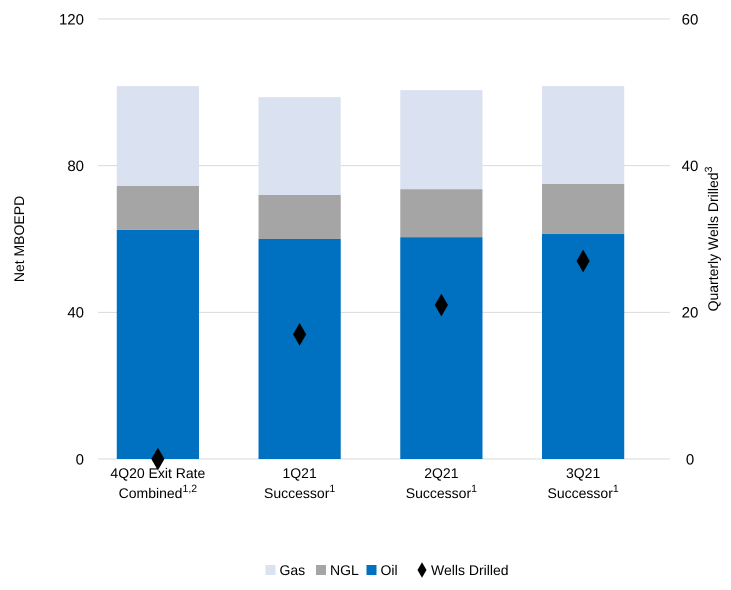  Describe the element at coordinates (690, 459) in the screenshot. I see `y2-tick-label: 0` at that location.